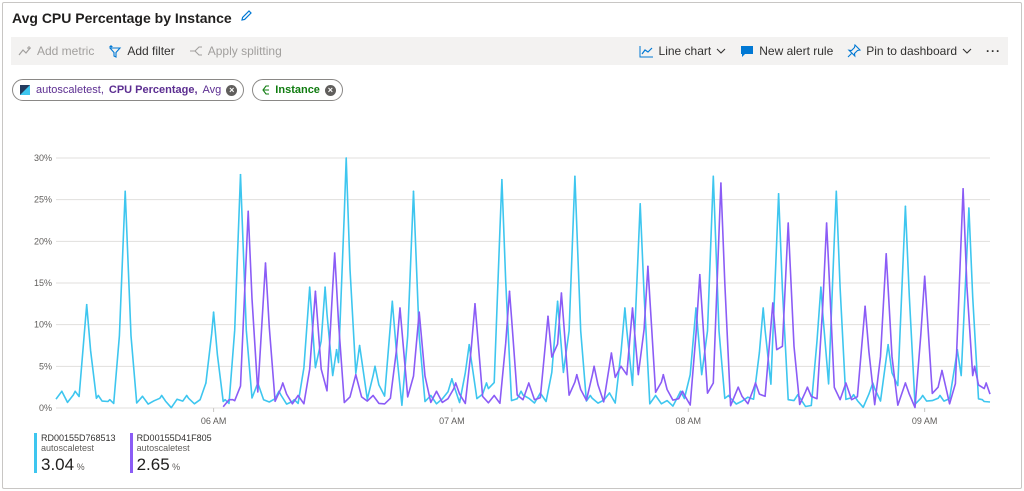  Describe the element at coordinates (70, 90) in the screenshot. I see `metric-pill-resource: autoscaletest,` at that location.